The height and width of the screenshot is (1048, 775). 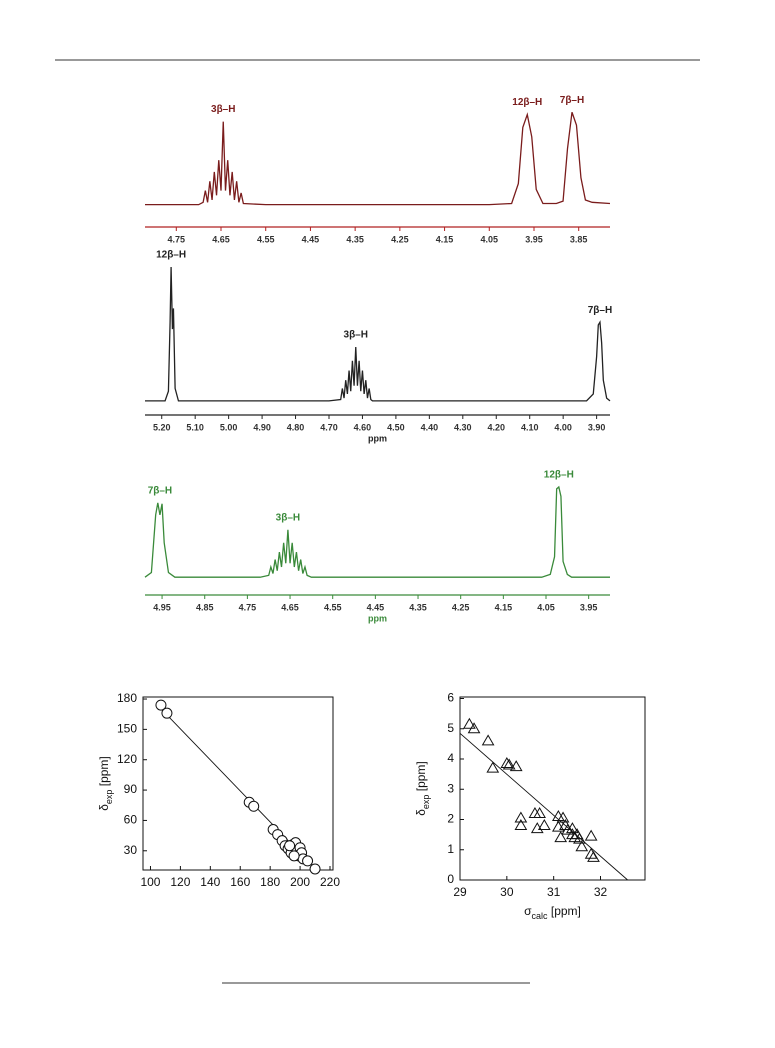 What do you see at coordinates (330, 882) in the screenshot?
I see `x-tick-label: 220` at bounding box center [330, 882].